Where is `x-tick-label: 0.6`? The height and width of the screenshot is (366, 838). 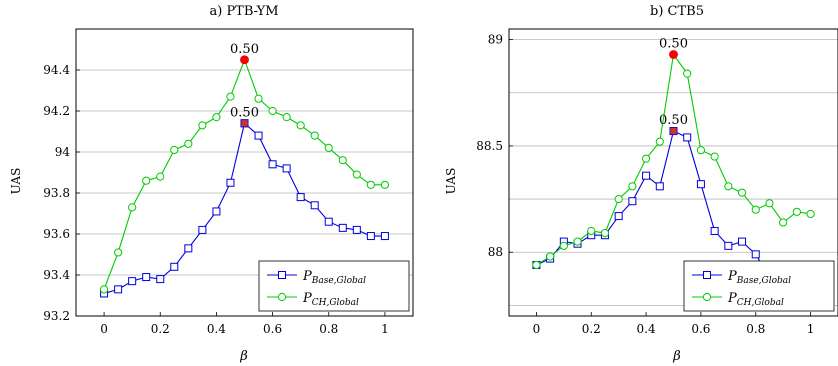 x-tick-label: 0.6 is located at coordinates (272, 329).